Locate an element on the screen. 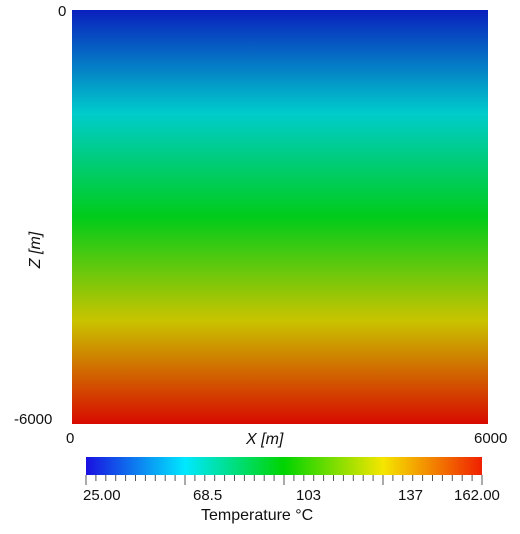 This screenshot has width=520, height=534. y-tick-top: 0 is located at coordinates (62, 11).